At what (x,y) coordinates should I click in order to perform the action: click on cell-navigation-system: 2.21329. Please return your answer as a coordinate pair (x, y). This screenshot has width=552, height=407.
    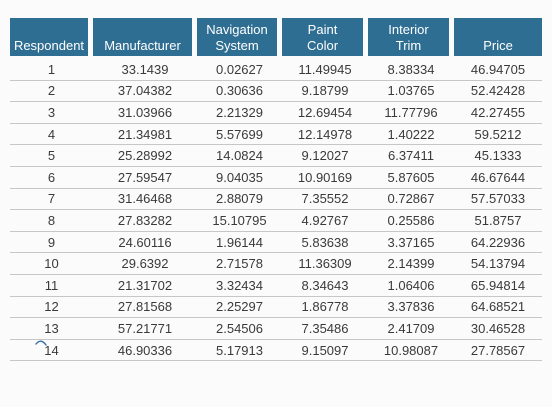
    Looking at the image, I should click on (239, 113).